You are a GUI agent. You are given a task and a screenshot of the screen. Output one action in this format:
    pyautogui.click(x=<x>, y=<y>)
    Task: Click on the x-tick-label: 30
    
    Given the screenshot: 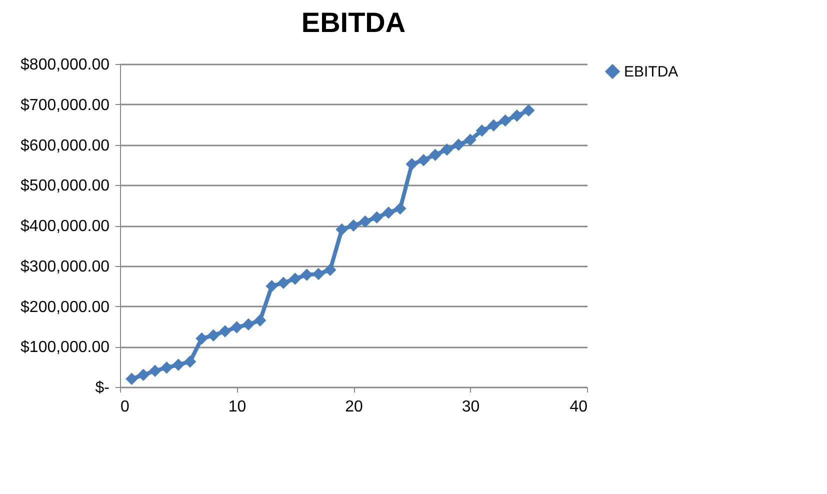 What is the action you would take?
    pyautogui.click(x=471, y=407)
    